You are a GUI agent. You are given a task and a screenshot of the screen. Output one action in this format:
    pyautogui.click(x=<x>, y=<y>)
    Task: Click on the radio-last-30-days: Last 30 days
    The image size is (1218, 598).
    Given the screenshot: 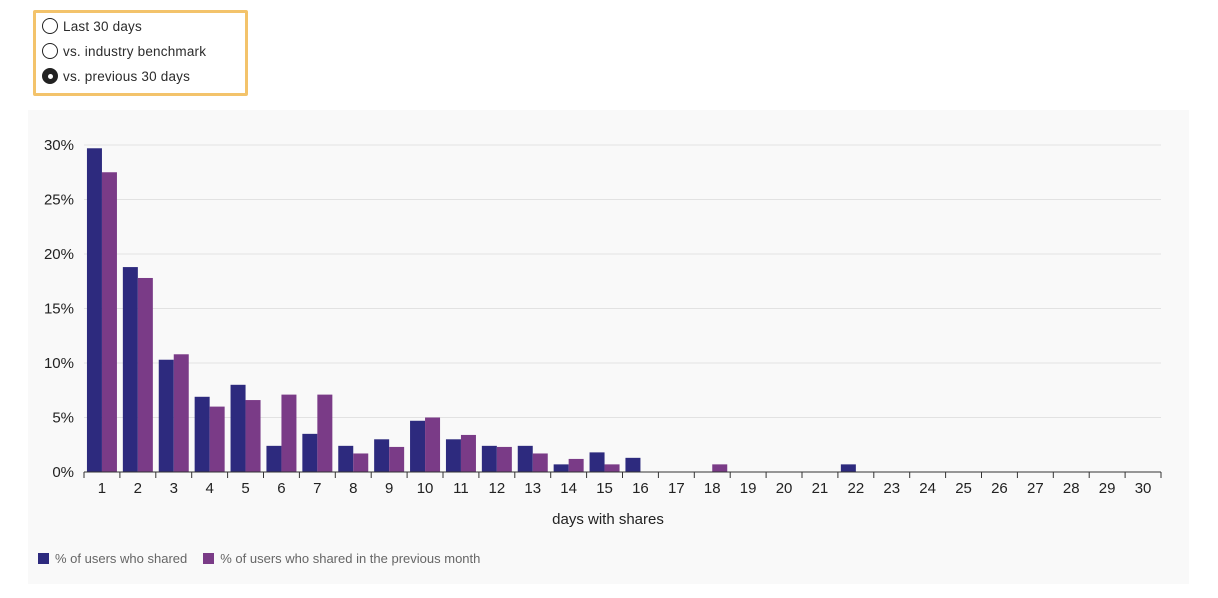 What is the action you would take?
    pyautogui.click(x=92, y=26)
    